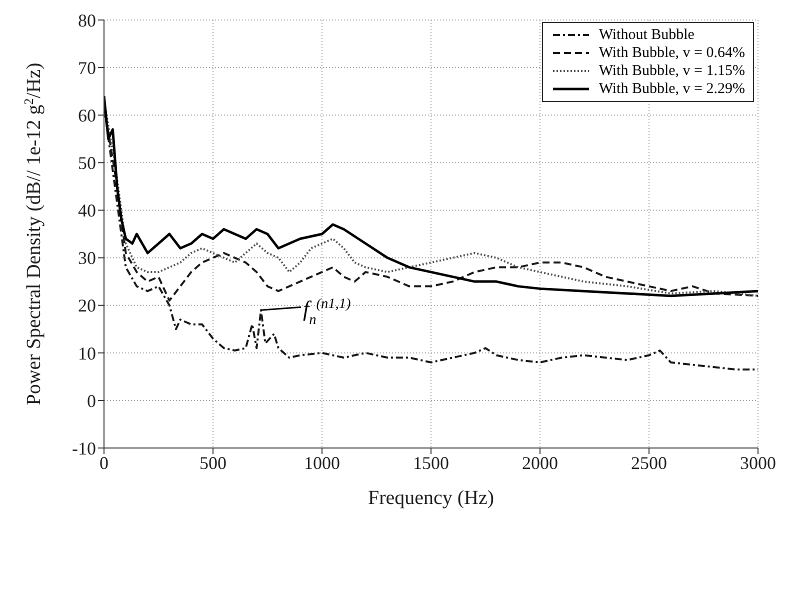  What do you see at coordinates (91, 400) in the screenshot?
I see `y-tick-label: 0` at bounding box center [91, 400].